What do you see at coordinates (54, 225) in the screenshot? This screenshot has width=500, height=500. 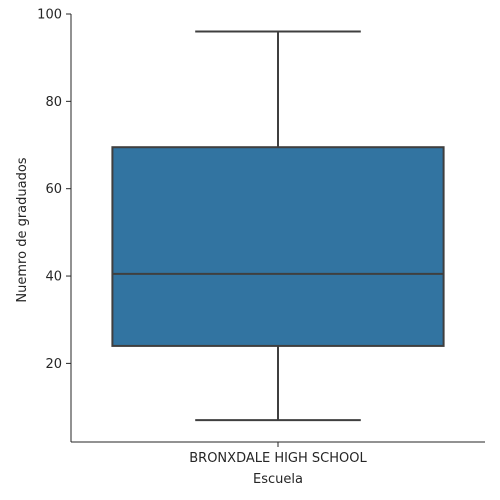 I see `y-axis: 20 40 60 80 100` at bounding box center [54, 225].